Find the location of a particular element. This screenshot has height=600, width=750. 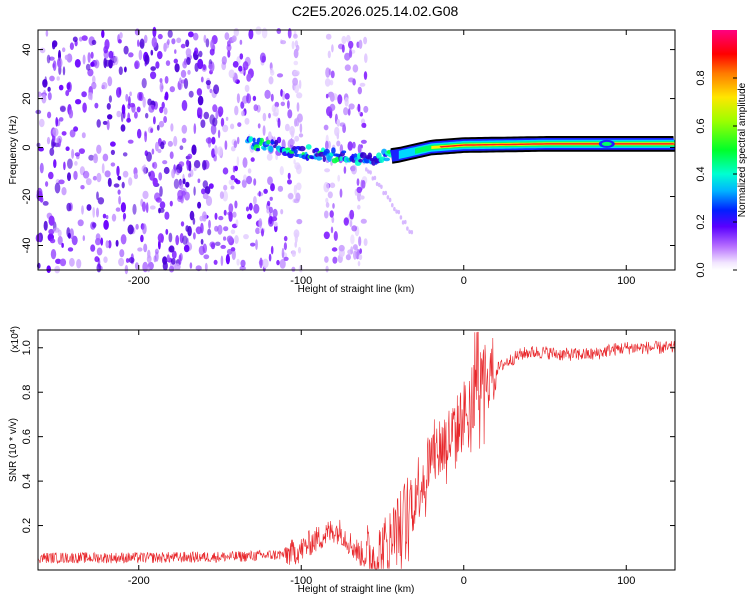

x-tick-label: 100 is located at coordinates (626, 581).